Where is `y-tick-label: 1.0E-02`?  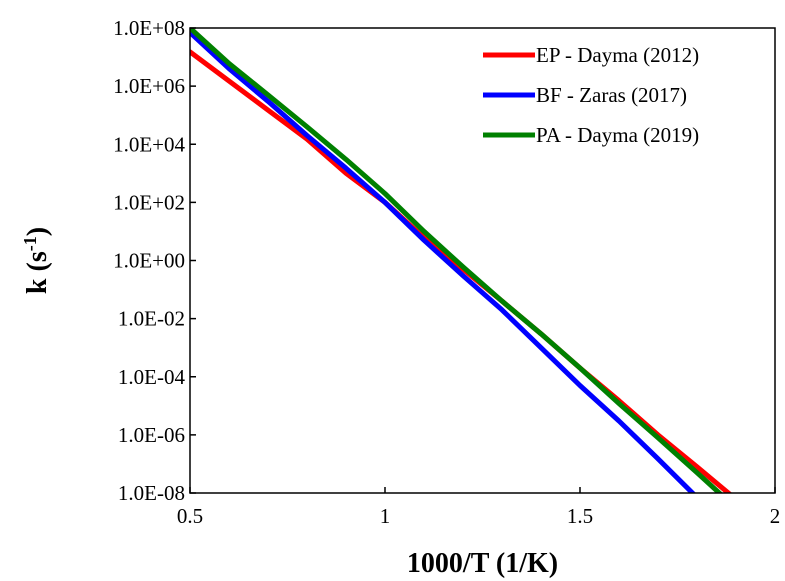
y-tick-label: 1.0E-02 is located at coordinates (151, 319).